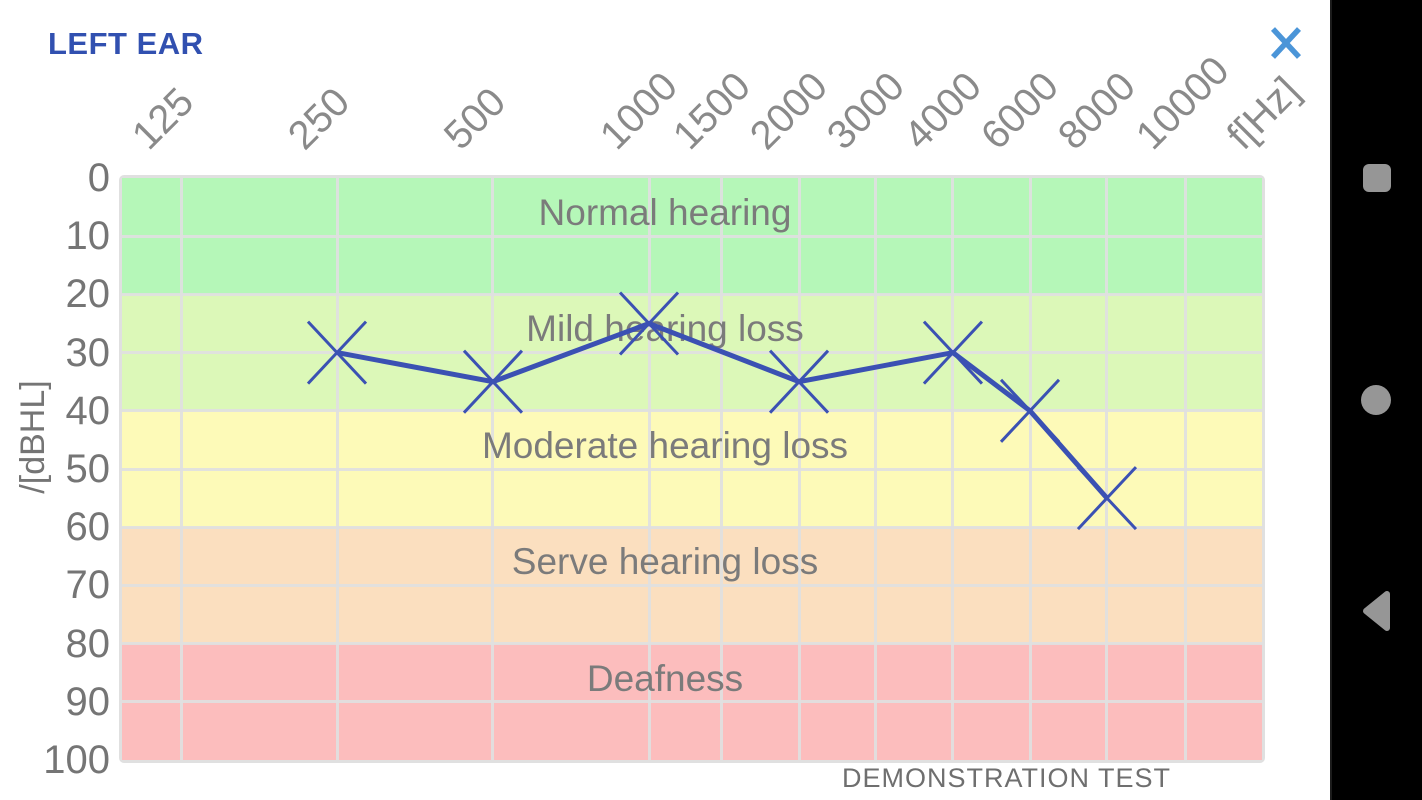 The width and height of the screenshot is (1422, 800). What do you see at coordinates (88, 294) in the screenshot?
I see `db-tick-label: 20` at bounding box center [88, 294].